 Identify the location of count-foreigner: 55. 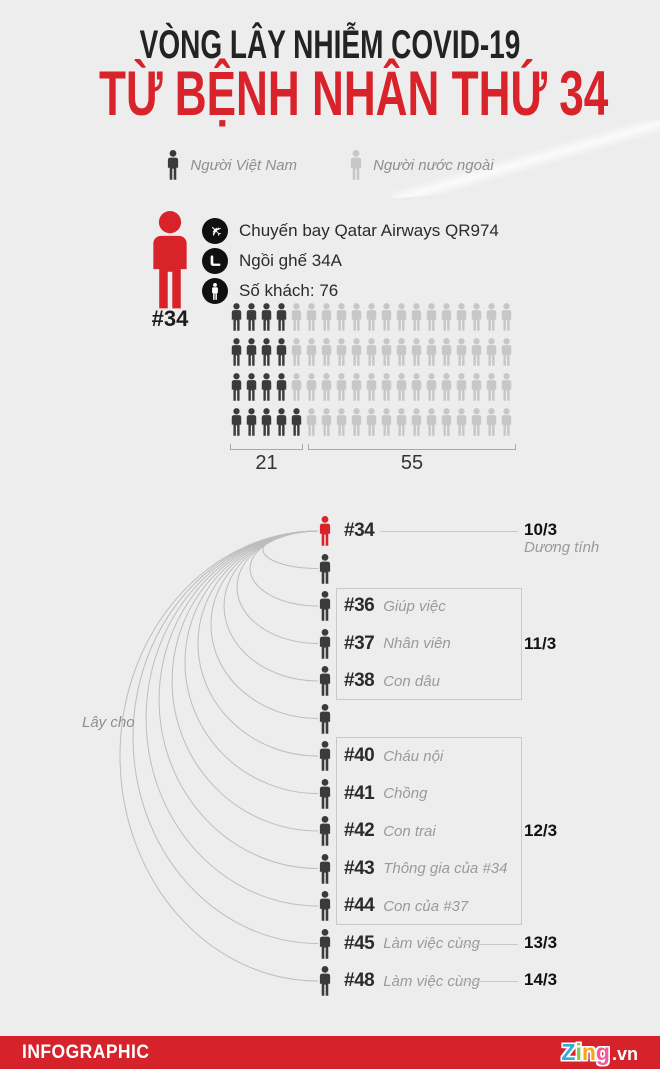
(412, 463).